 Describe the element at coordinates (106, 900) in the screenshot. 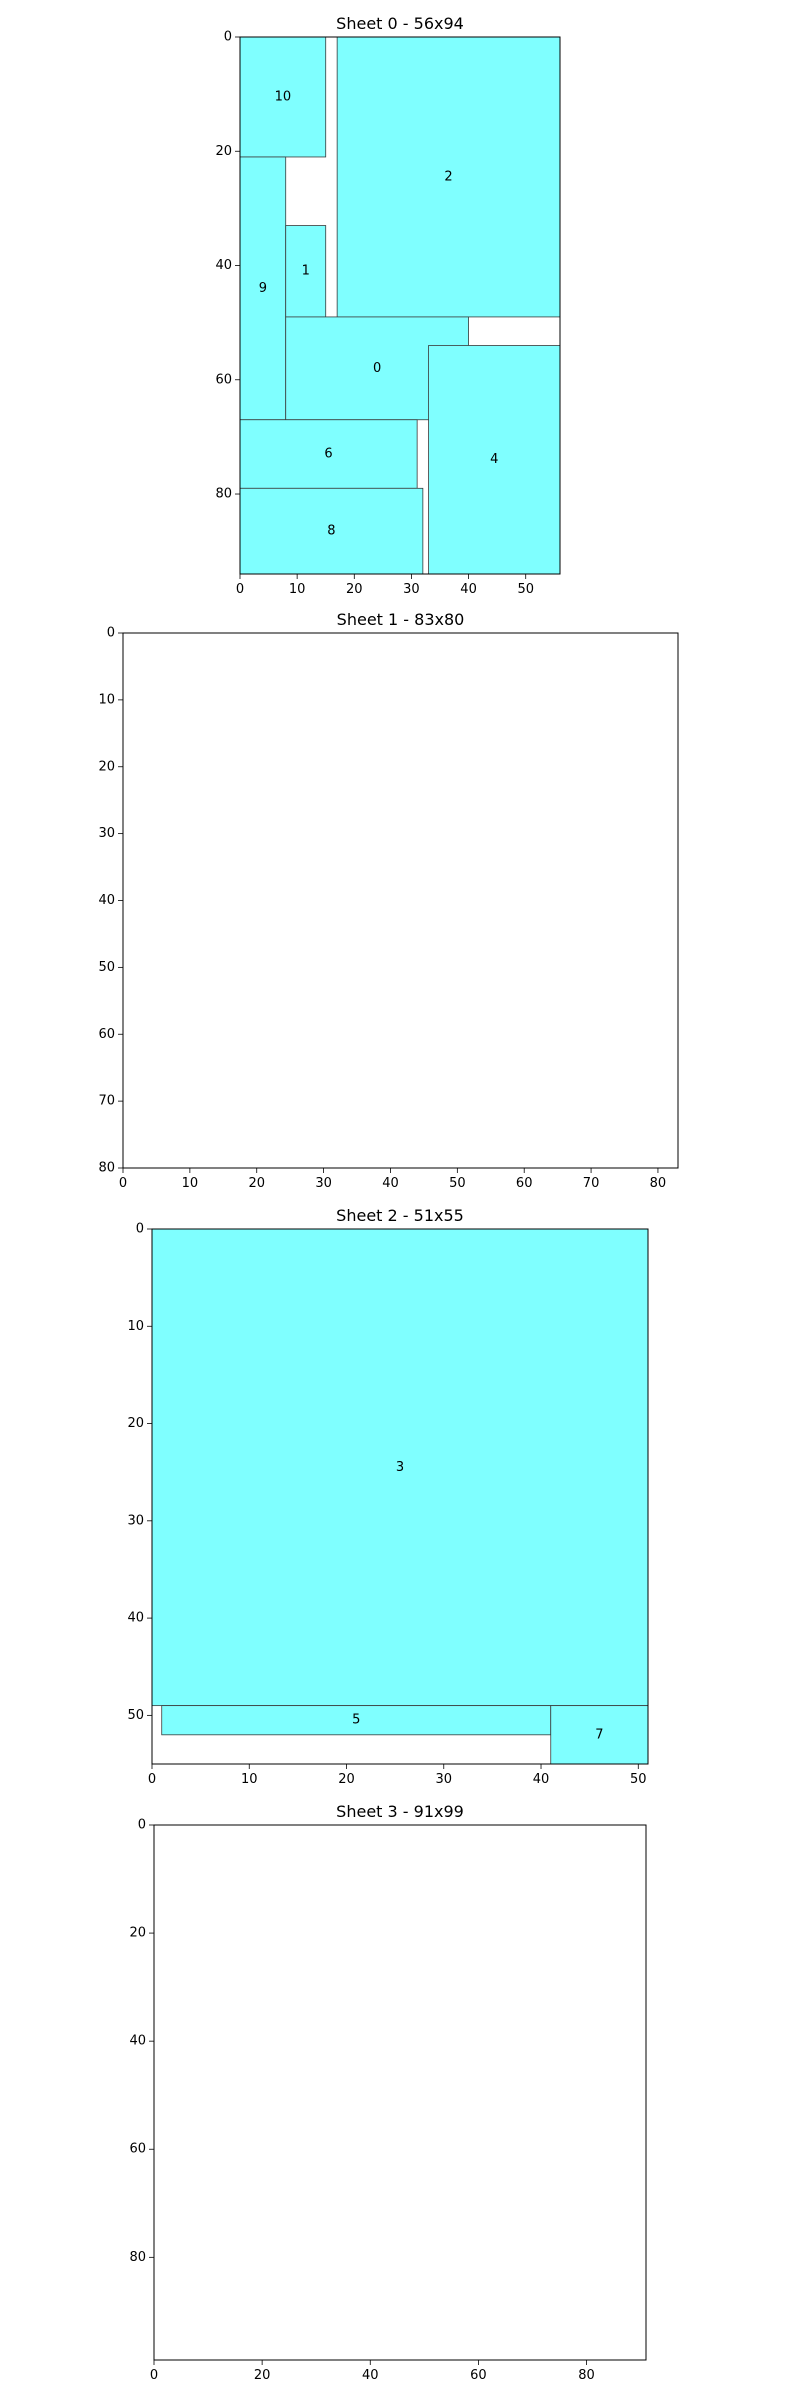

I see `sheet-1-y-tick-label-4: 40` at that location.